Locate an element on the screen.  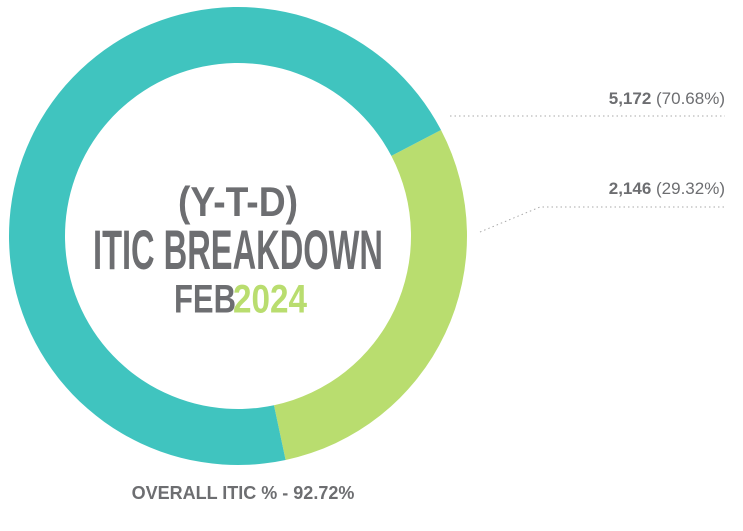
value-label: 2,146 is located at coordinates (630, 188).